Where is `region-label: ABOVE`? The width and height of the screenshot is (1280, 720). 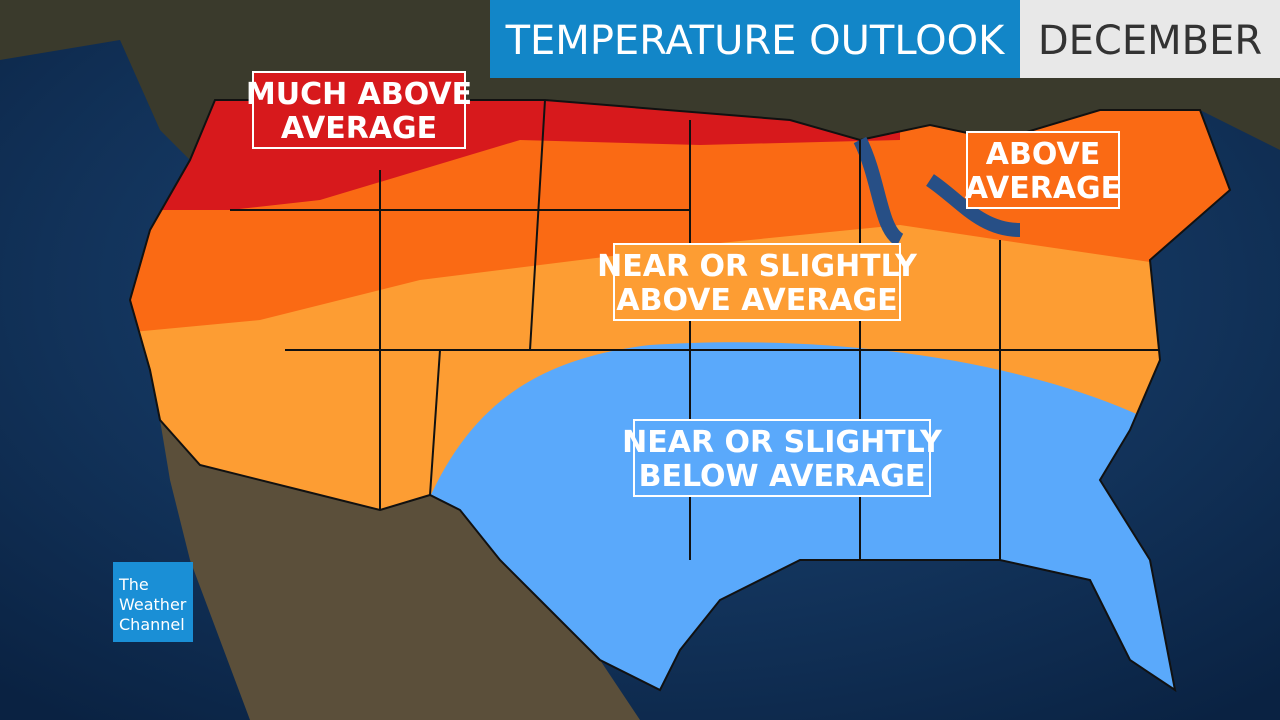 region-label: ABOVE is located at coordinates (1043, 154).